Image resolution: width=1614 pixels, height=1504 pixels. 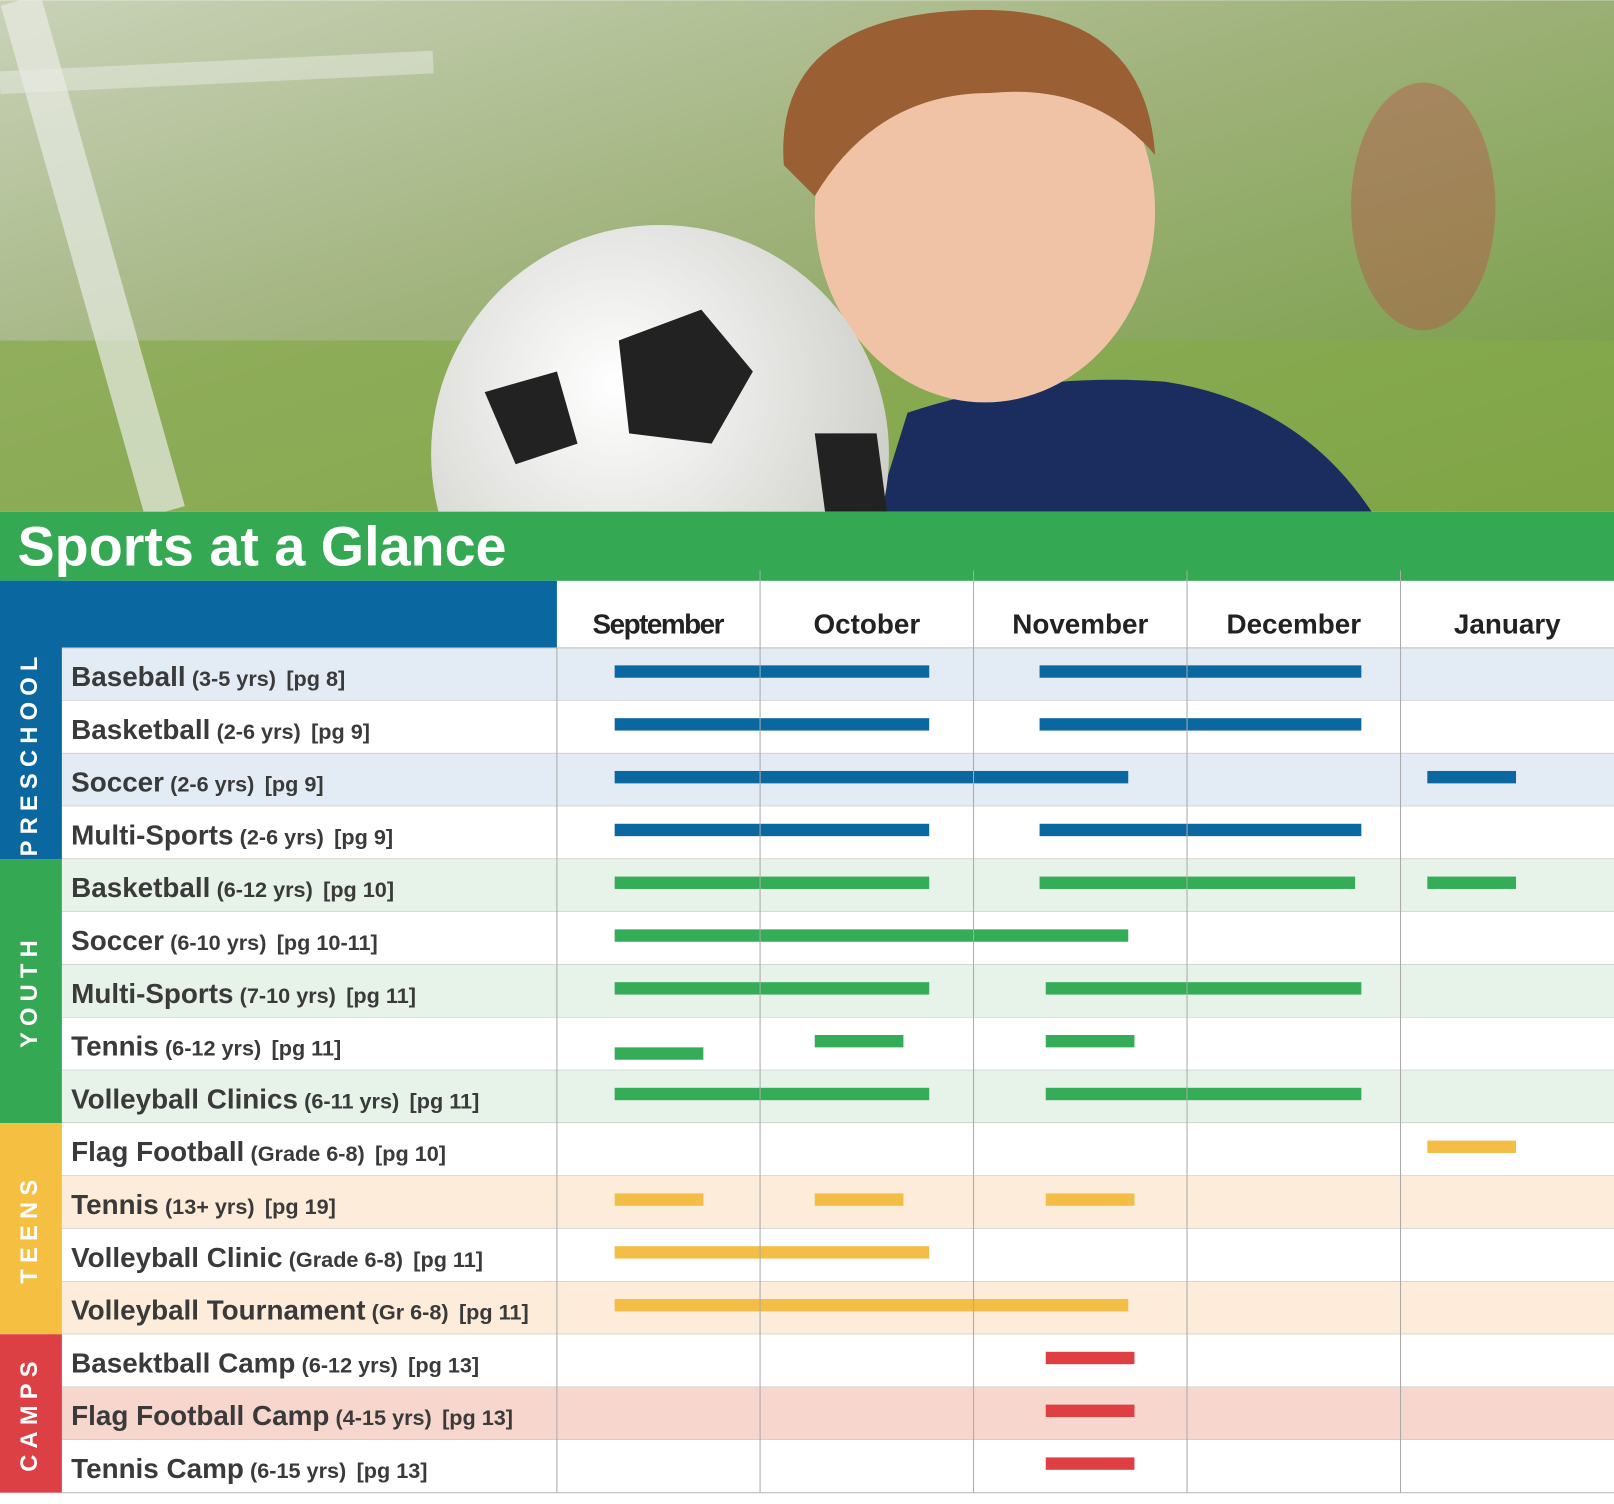 I want to click on page-ref: [pg 10], so click(x=358, y=889).